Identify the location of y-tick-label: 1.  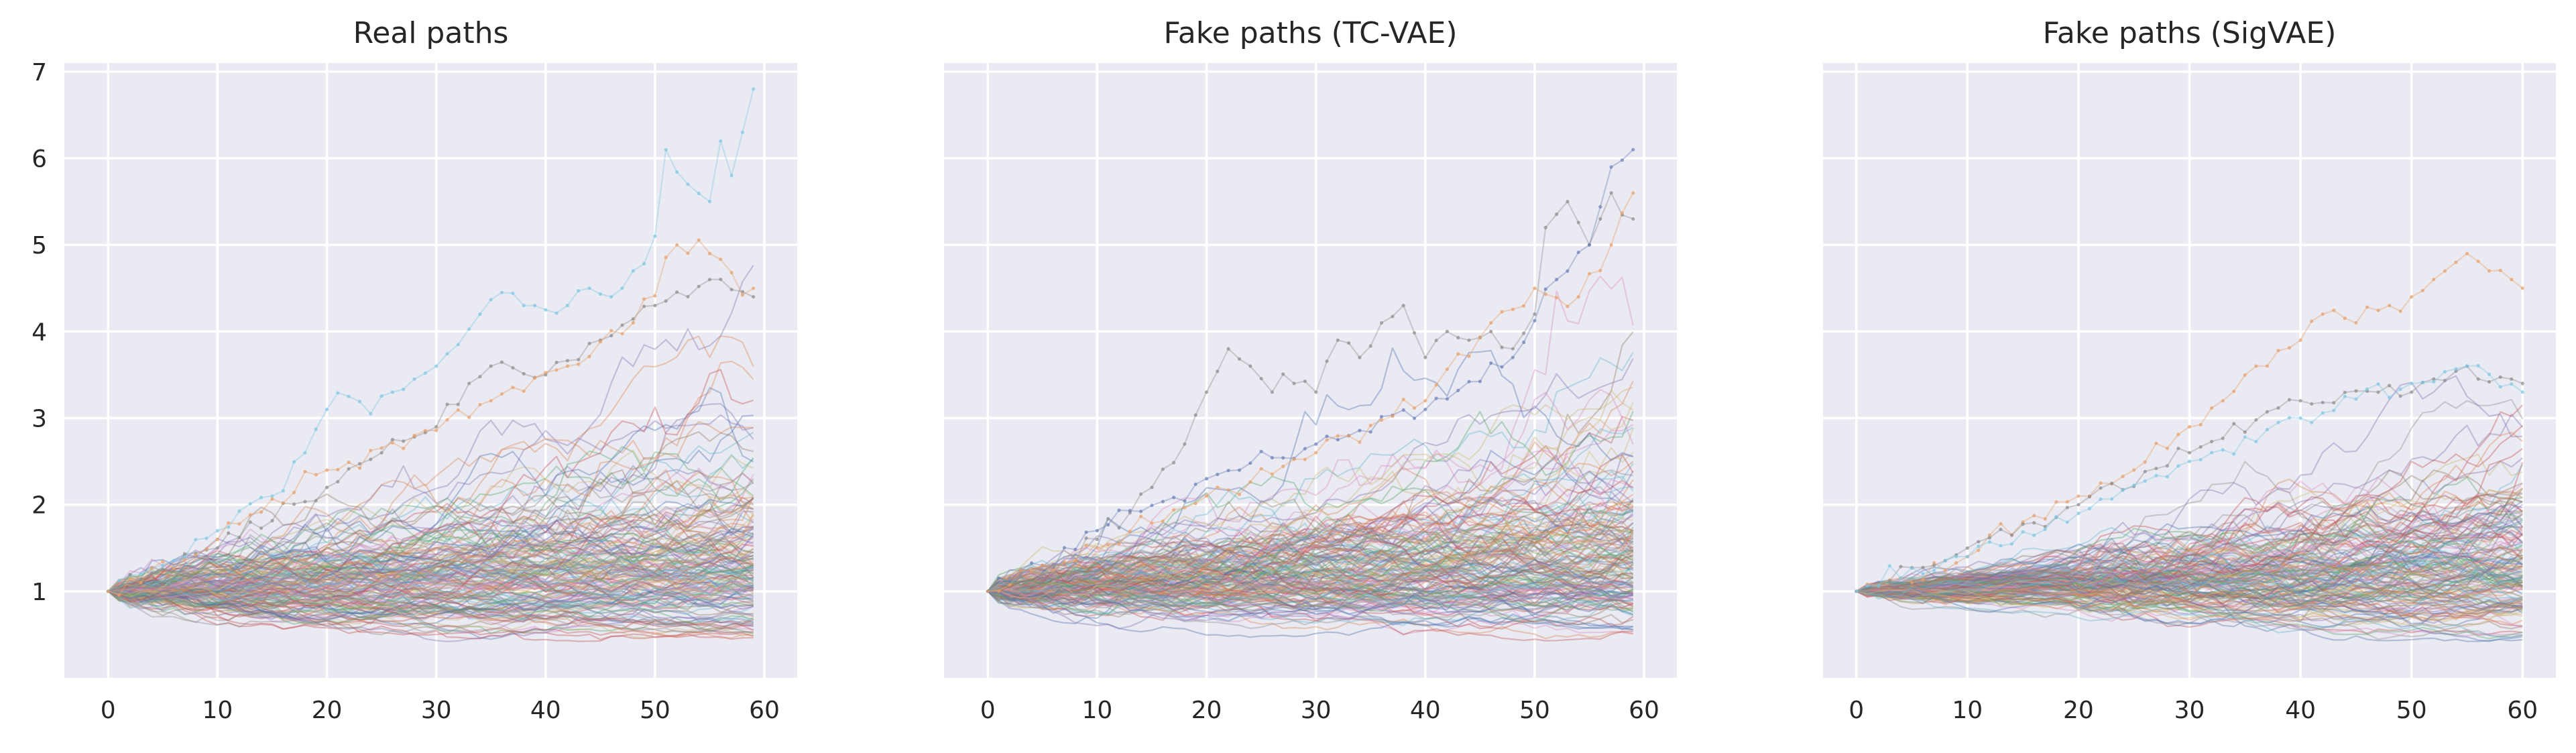
(39, 592).